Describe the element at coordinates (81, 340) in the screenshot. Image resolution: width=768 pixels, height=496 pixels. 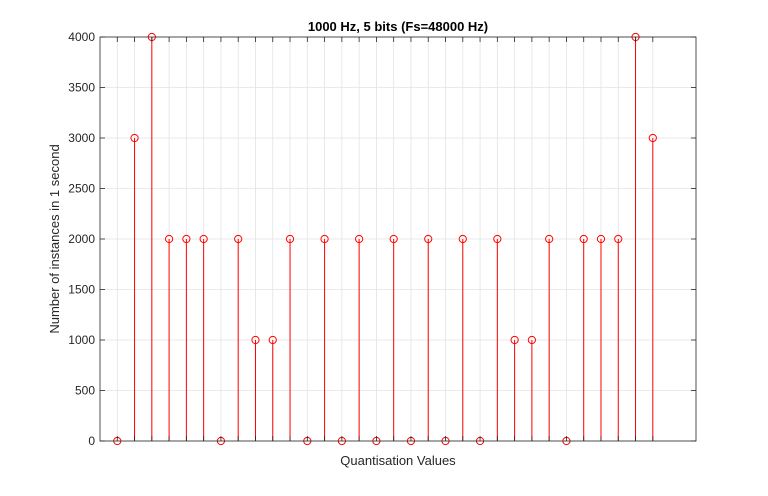
I see `y-tick-label: 1000` at that location.